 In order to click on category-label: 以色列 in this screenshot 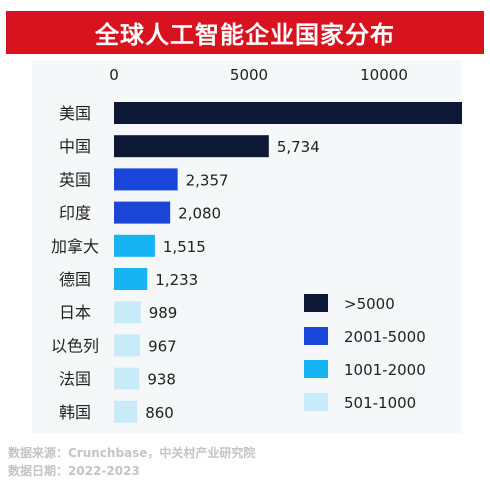, I will do `click(75, 345)`.